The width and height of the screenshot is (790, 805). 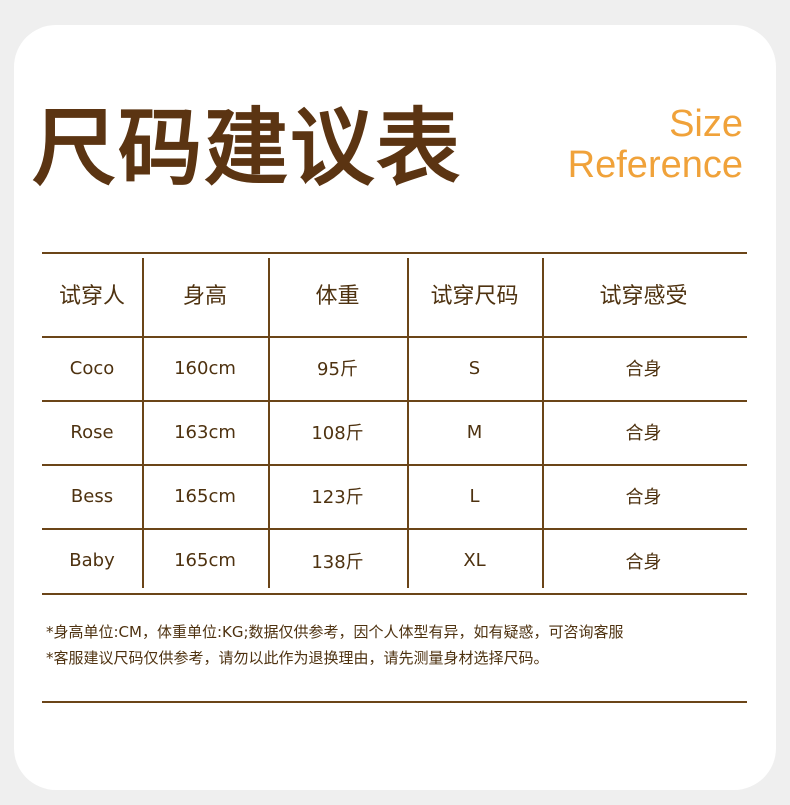 What do you see at coordinates (643, 296) in the screenshot?
I see `table-header-cell: 试穿感受` at bounding box center [643, 296].